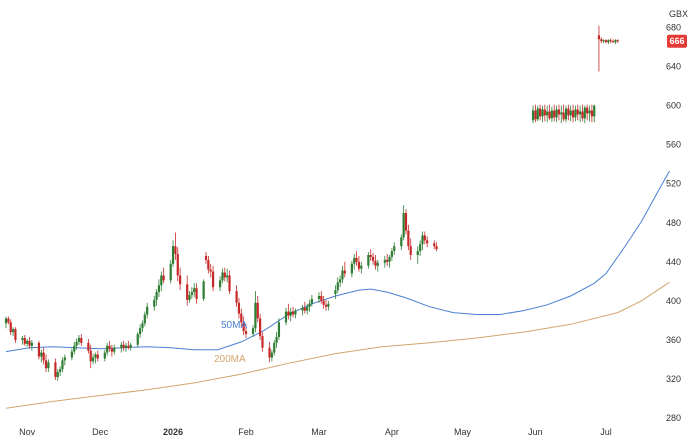 The width and height of the screenshot is (700, 445). Describe the element at coordinates (673, 67) in the screenshot. I see `y-tick-label: 640` at that location.